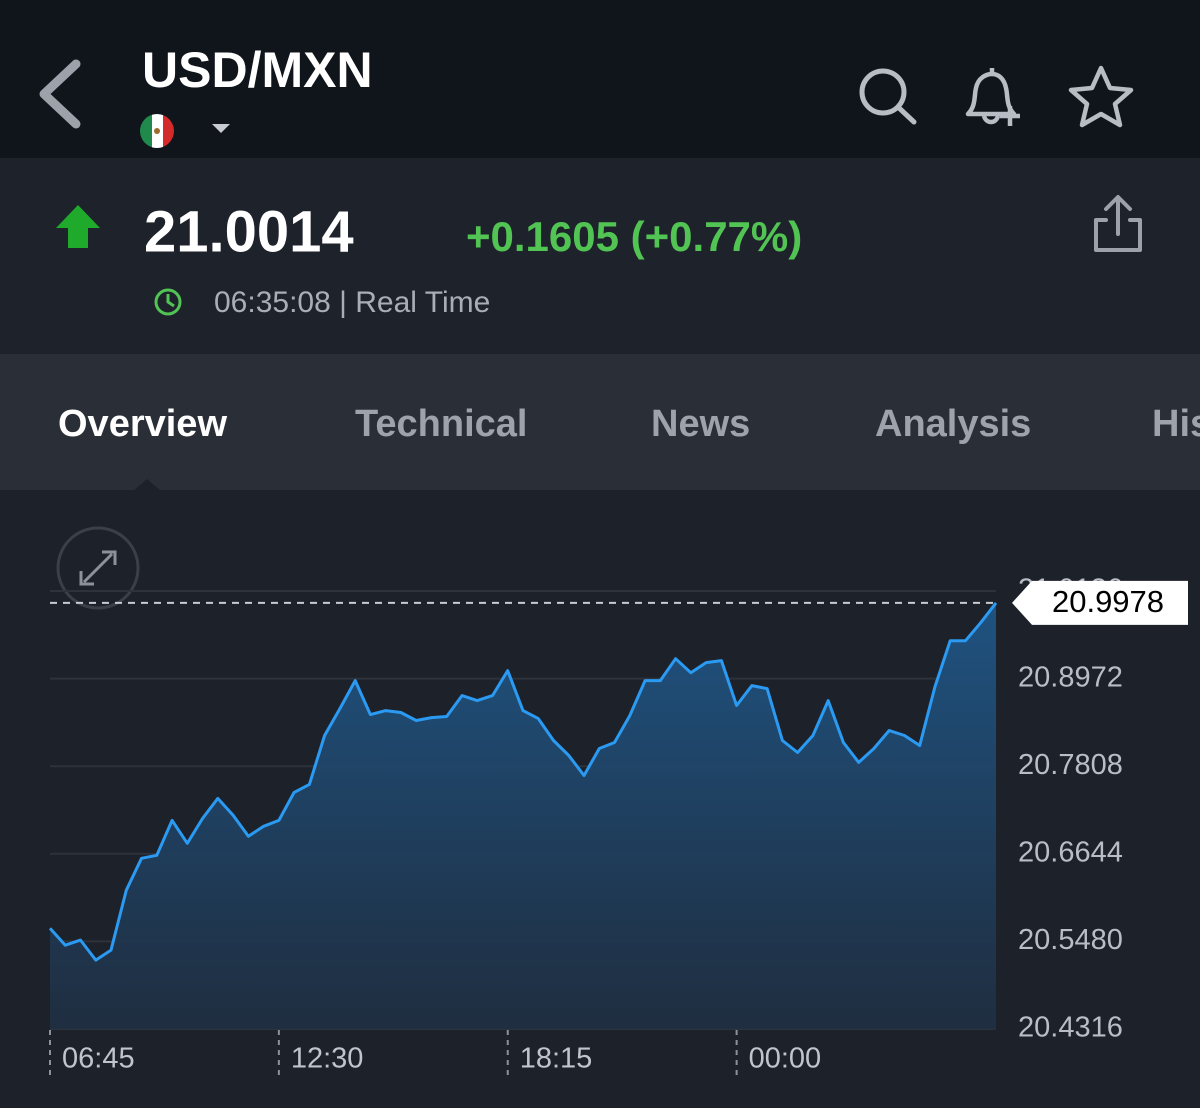 The width and height of the screenshot is (1200, 1108). I want to click on x-tick-label: 18:15, so click(556, 1059).